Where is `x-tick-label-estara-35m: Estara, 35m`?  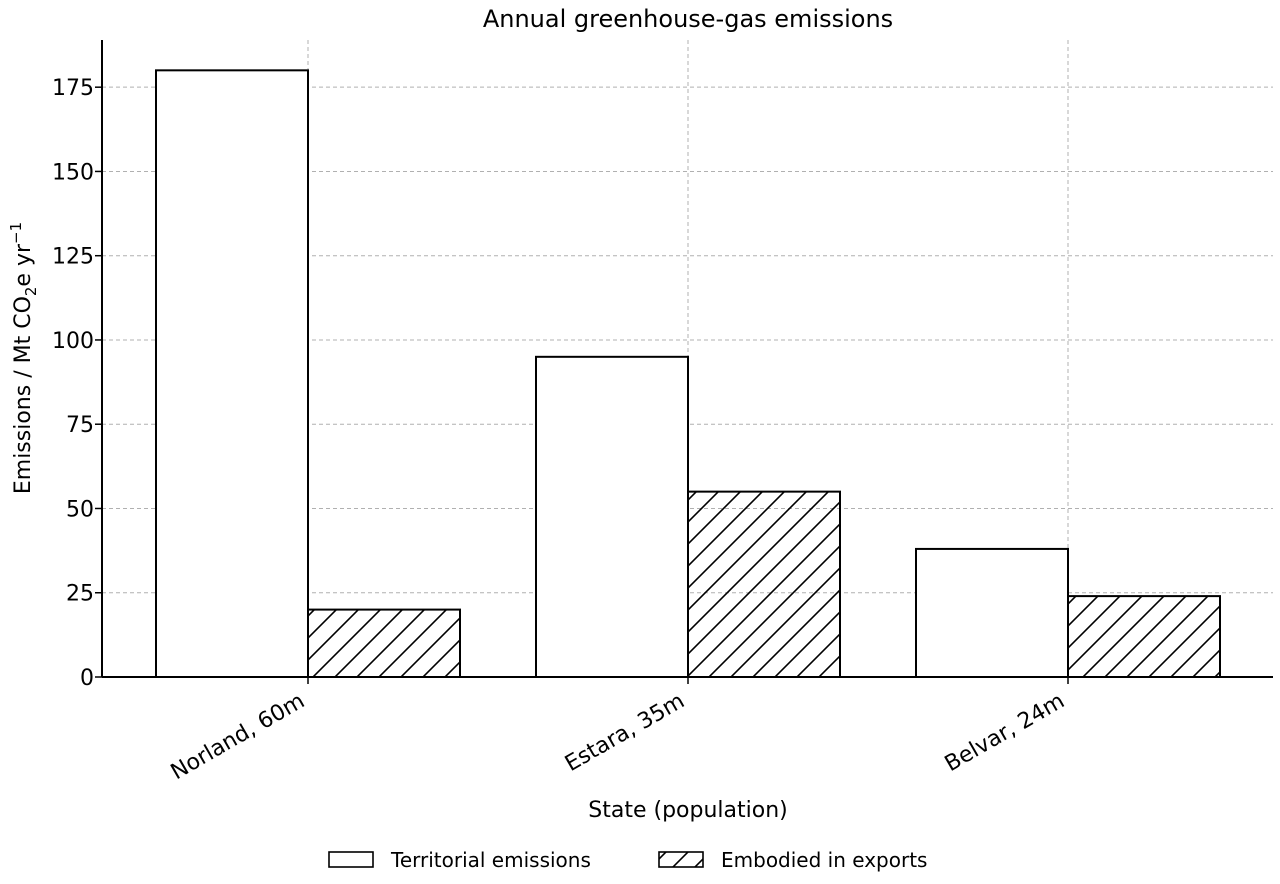
x-tick-label-estara-35m: Estara, 35m is located at coordinates (625, 733).